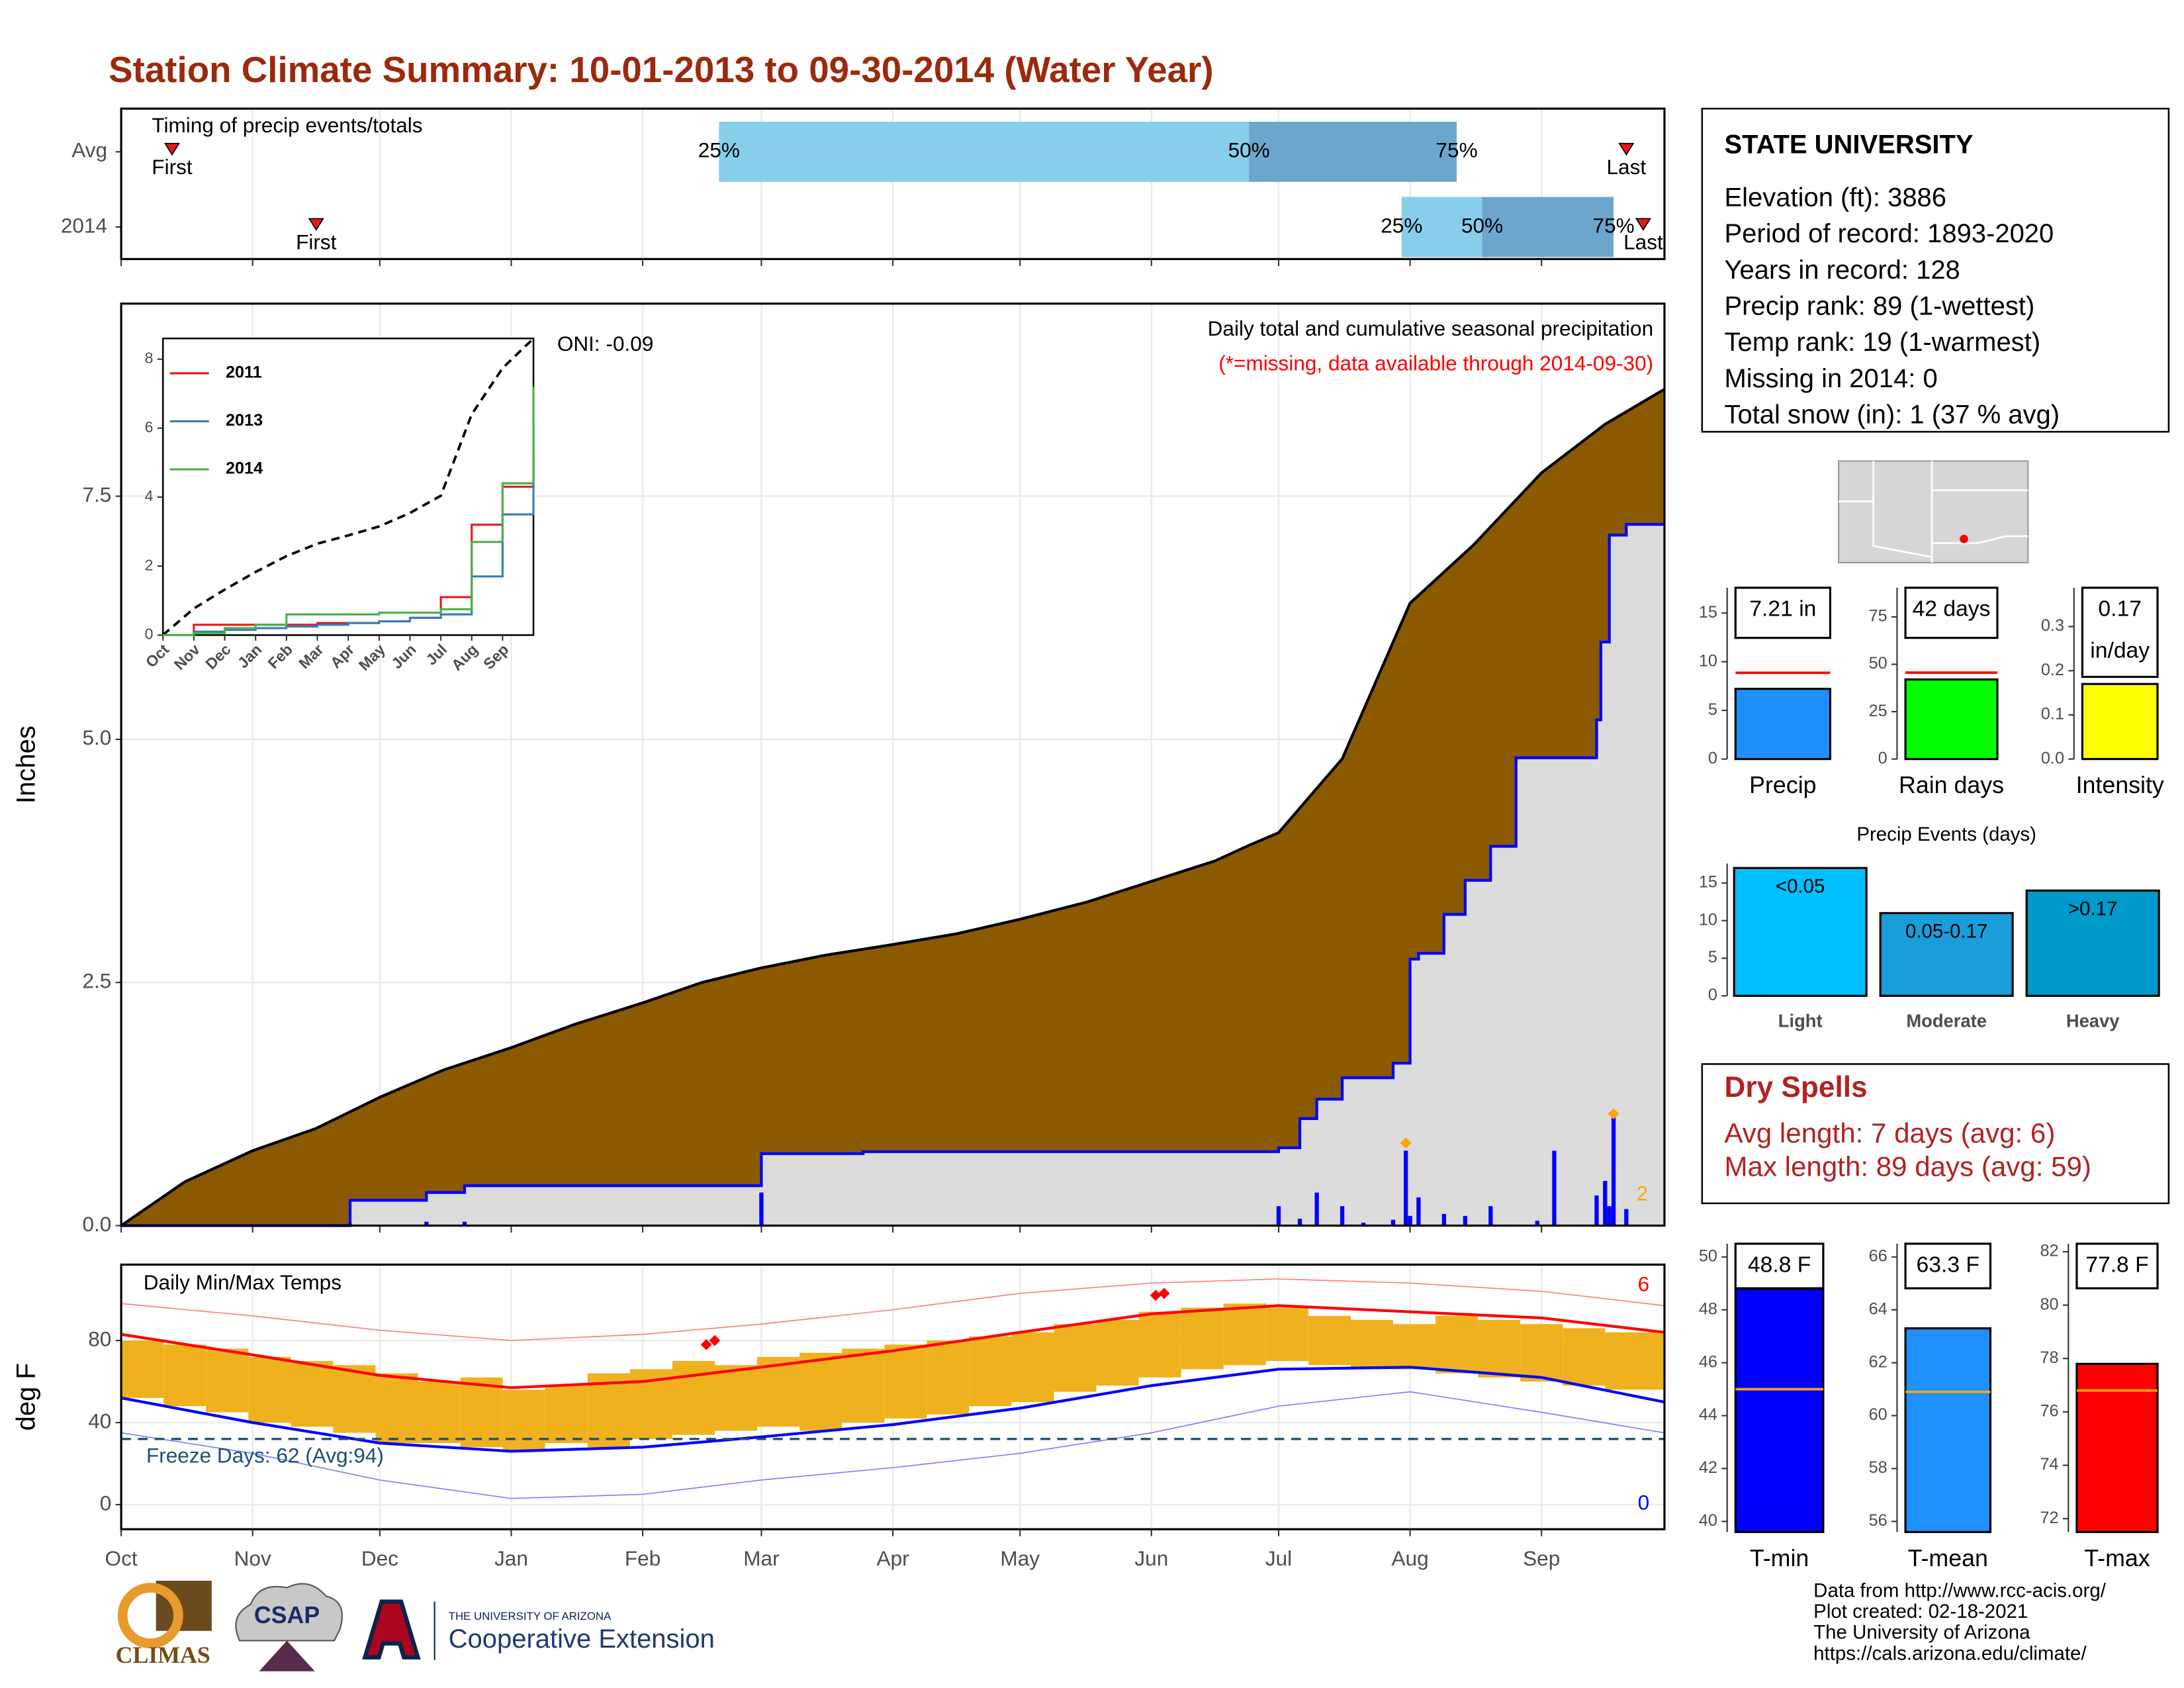 This screenshot has width=2184, height=1688. What do you see at coordinates (97, 1224) in the screenshot?
I see `y-tick-label: 0.0` at bounding box center [97, 1224].